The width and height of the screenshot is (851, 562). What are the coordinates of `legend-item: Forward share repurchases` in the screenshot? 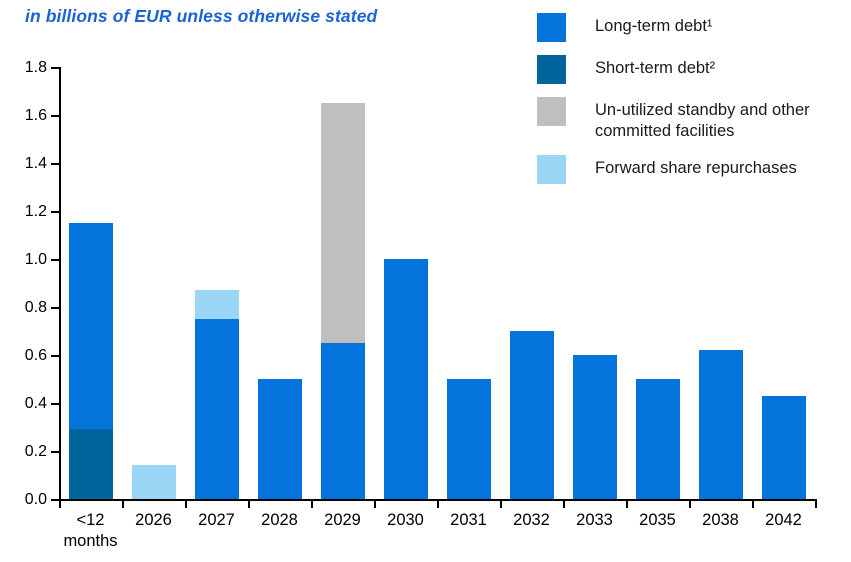 It's located at (687, 170).